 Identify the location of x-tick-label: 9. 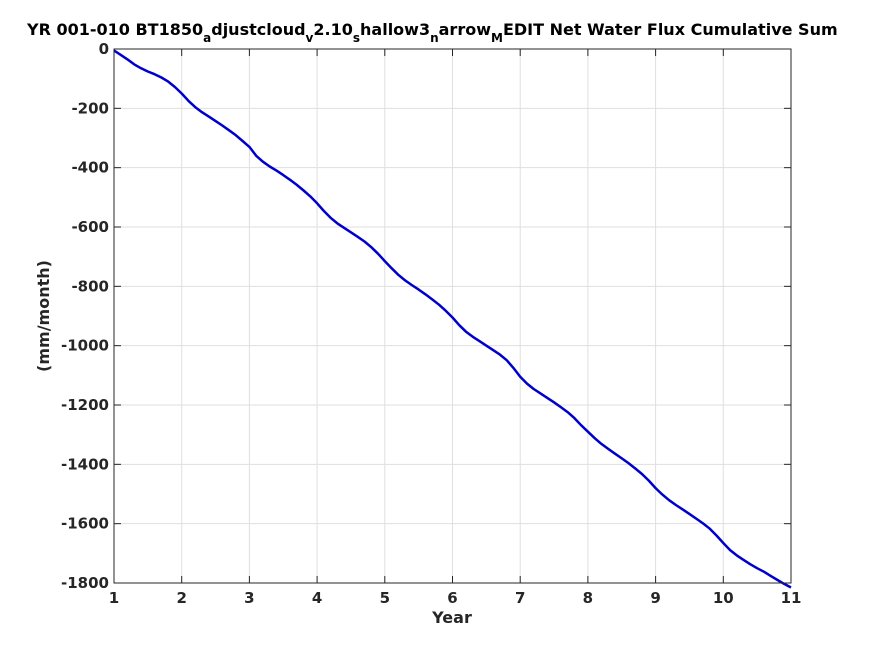
(655, 598).